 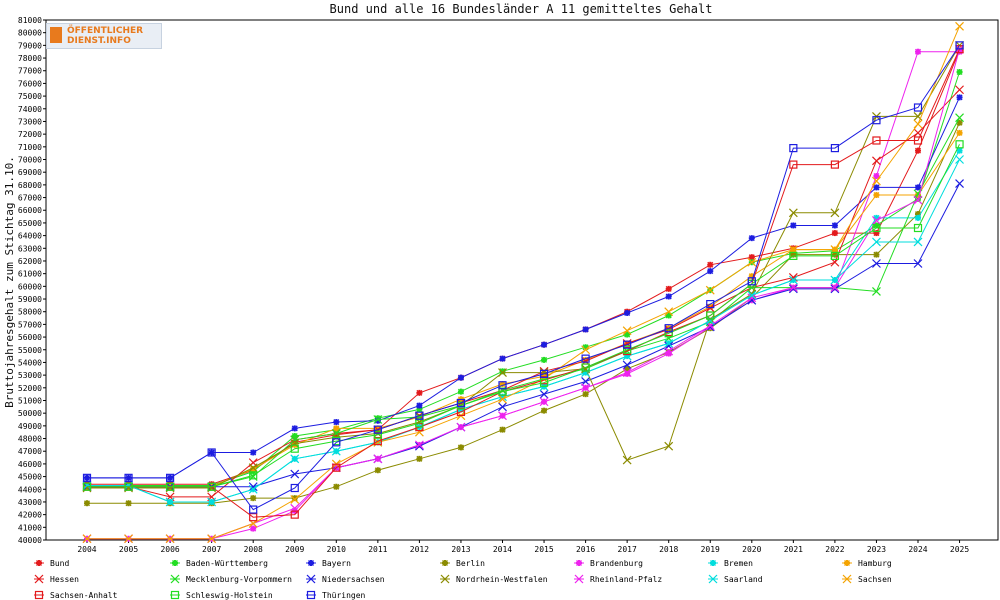 I want to click on x-tick-label: 2014, so click(x=502, y=549).